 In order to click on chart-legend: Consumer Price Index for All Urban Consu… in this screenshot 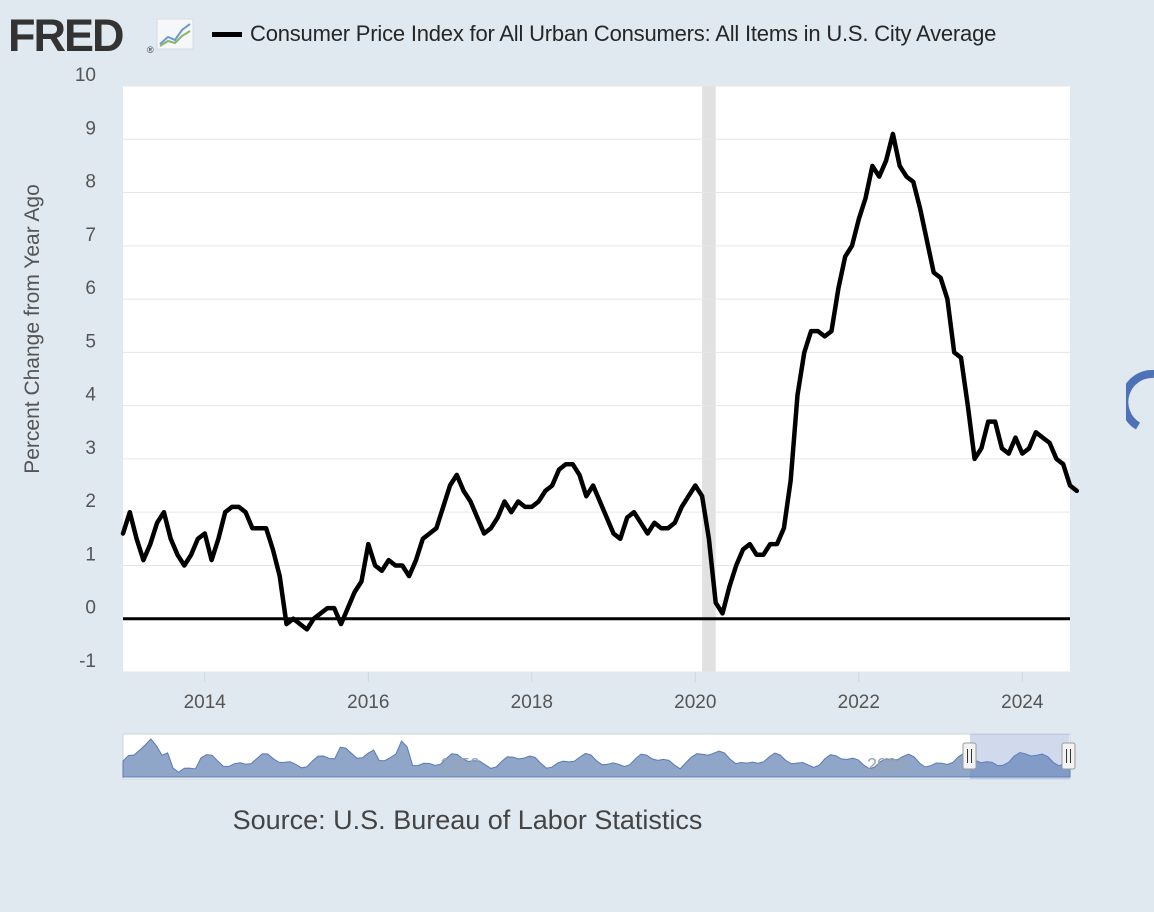, I will do `click(604, 34)`.